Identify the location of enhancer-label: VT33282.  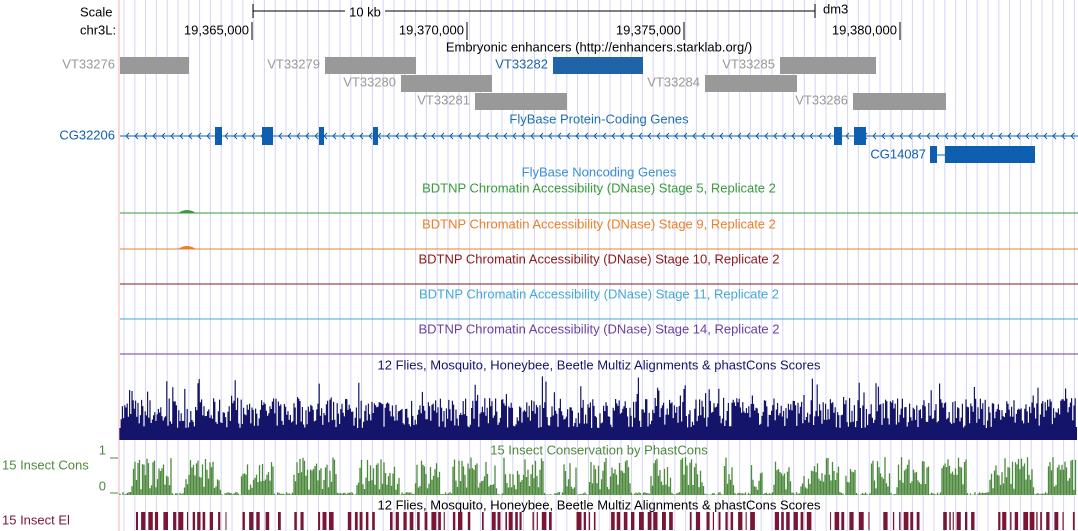
(521, 63).